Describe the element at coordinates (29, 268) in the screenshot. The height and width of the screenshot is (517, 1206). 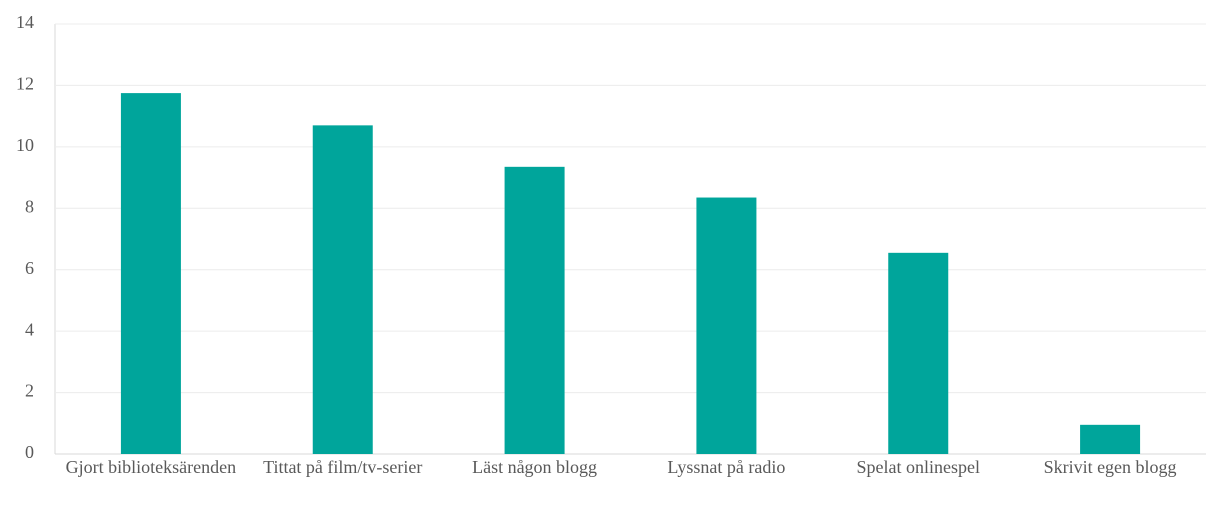
I see `y-tick-label: 6` at that location.